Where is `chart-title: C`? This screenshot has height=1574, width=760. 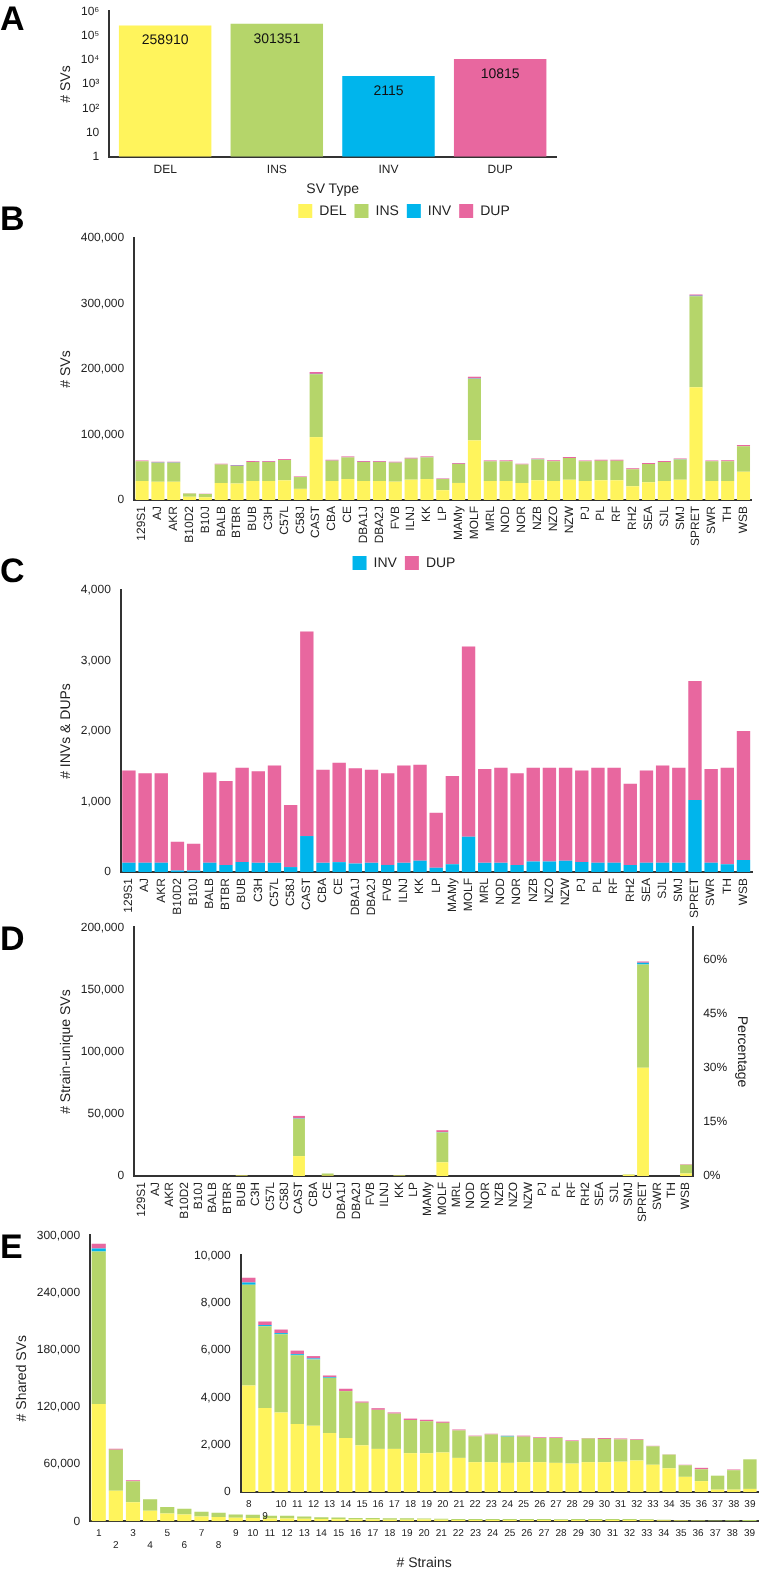 chart-title: C is located at coordinates (12, 572).